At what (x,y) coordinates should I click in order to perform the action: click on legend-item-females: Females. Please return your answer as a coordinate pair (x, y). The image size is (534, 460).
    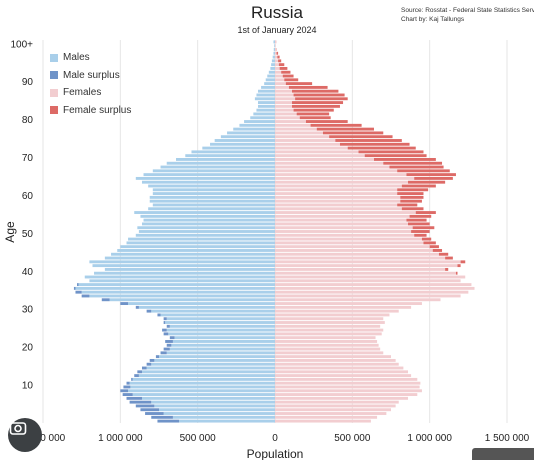
    Looking at the image, I should click on (90, 93).